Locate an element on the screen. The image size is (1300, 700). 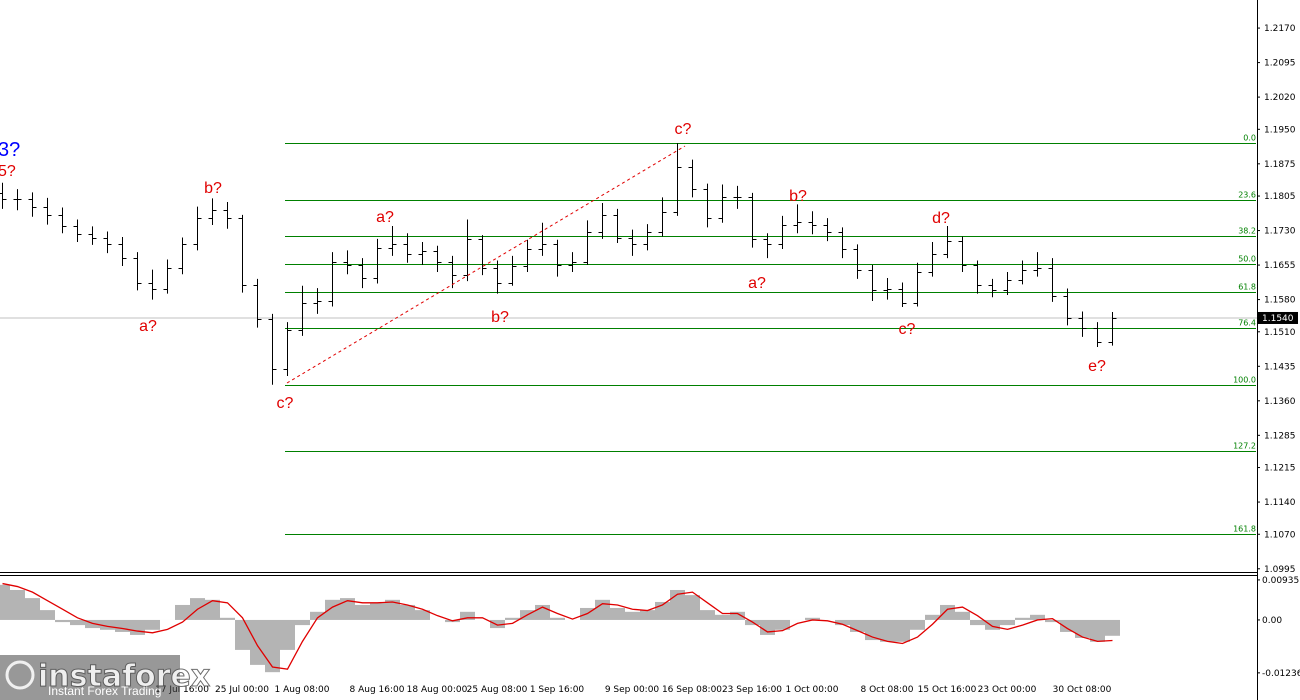
watermark-brand: instaforex is located at coordinates (124, 676).